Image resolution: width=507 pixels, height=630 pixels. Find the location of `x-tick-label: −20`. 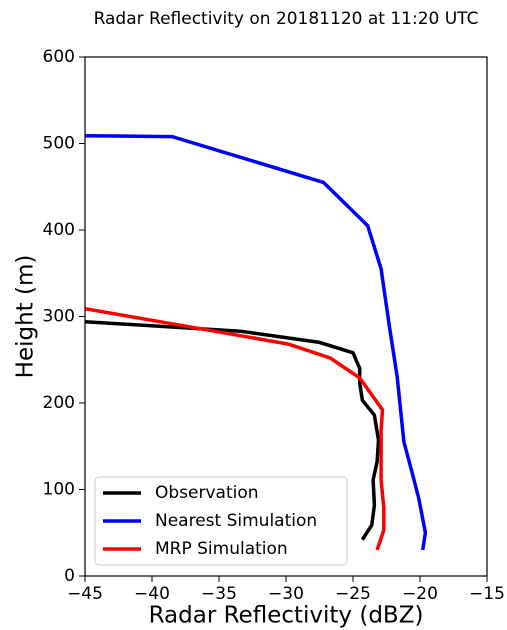

x-tick-label: −20 is located at coordinates (420, 594).